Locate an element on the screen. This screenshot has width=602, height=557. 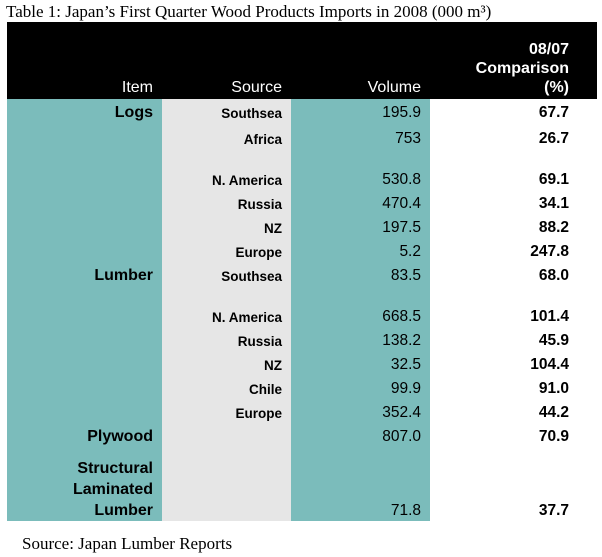
table-row: NZ 32.5 104.4 is located at coordinates (302, 365).